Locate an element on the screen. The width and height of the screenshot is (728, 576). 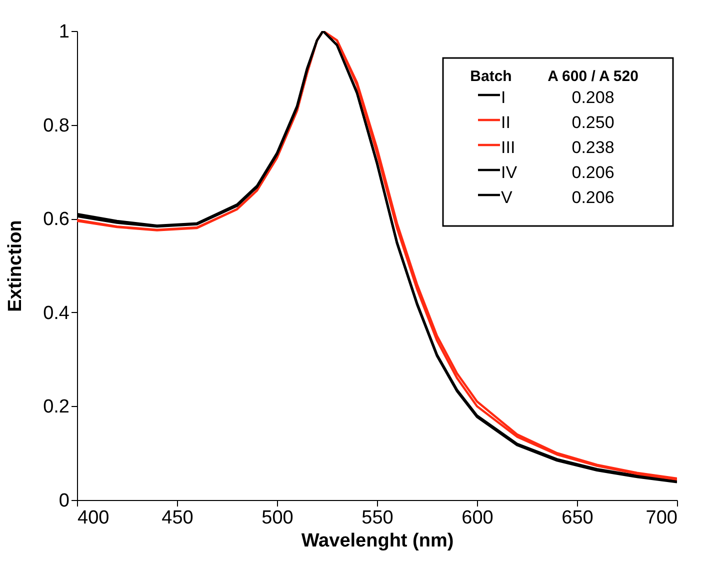
x-axis-title: Wavelenght (nm) is located at coordinates (377, 541).